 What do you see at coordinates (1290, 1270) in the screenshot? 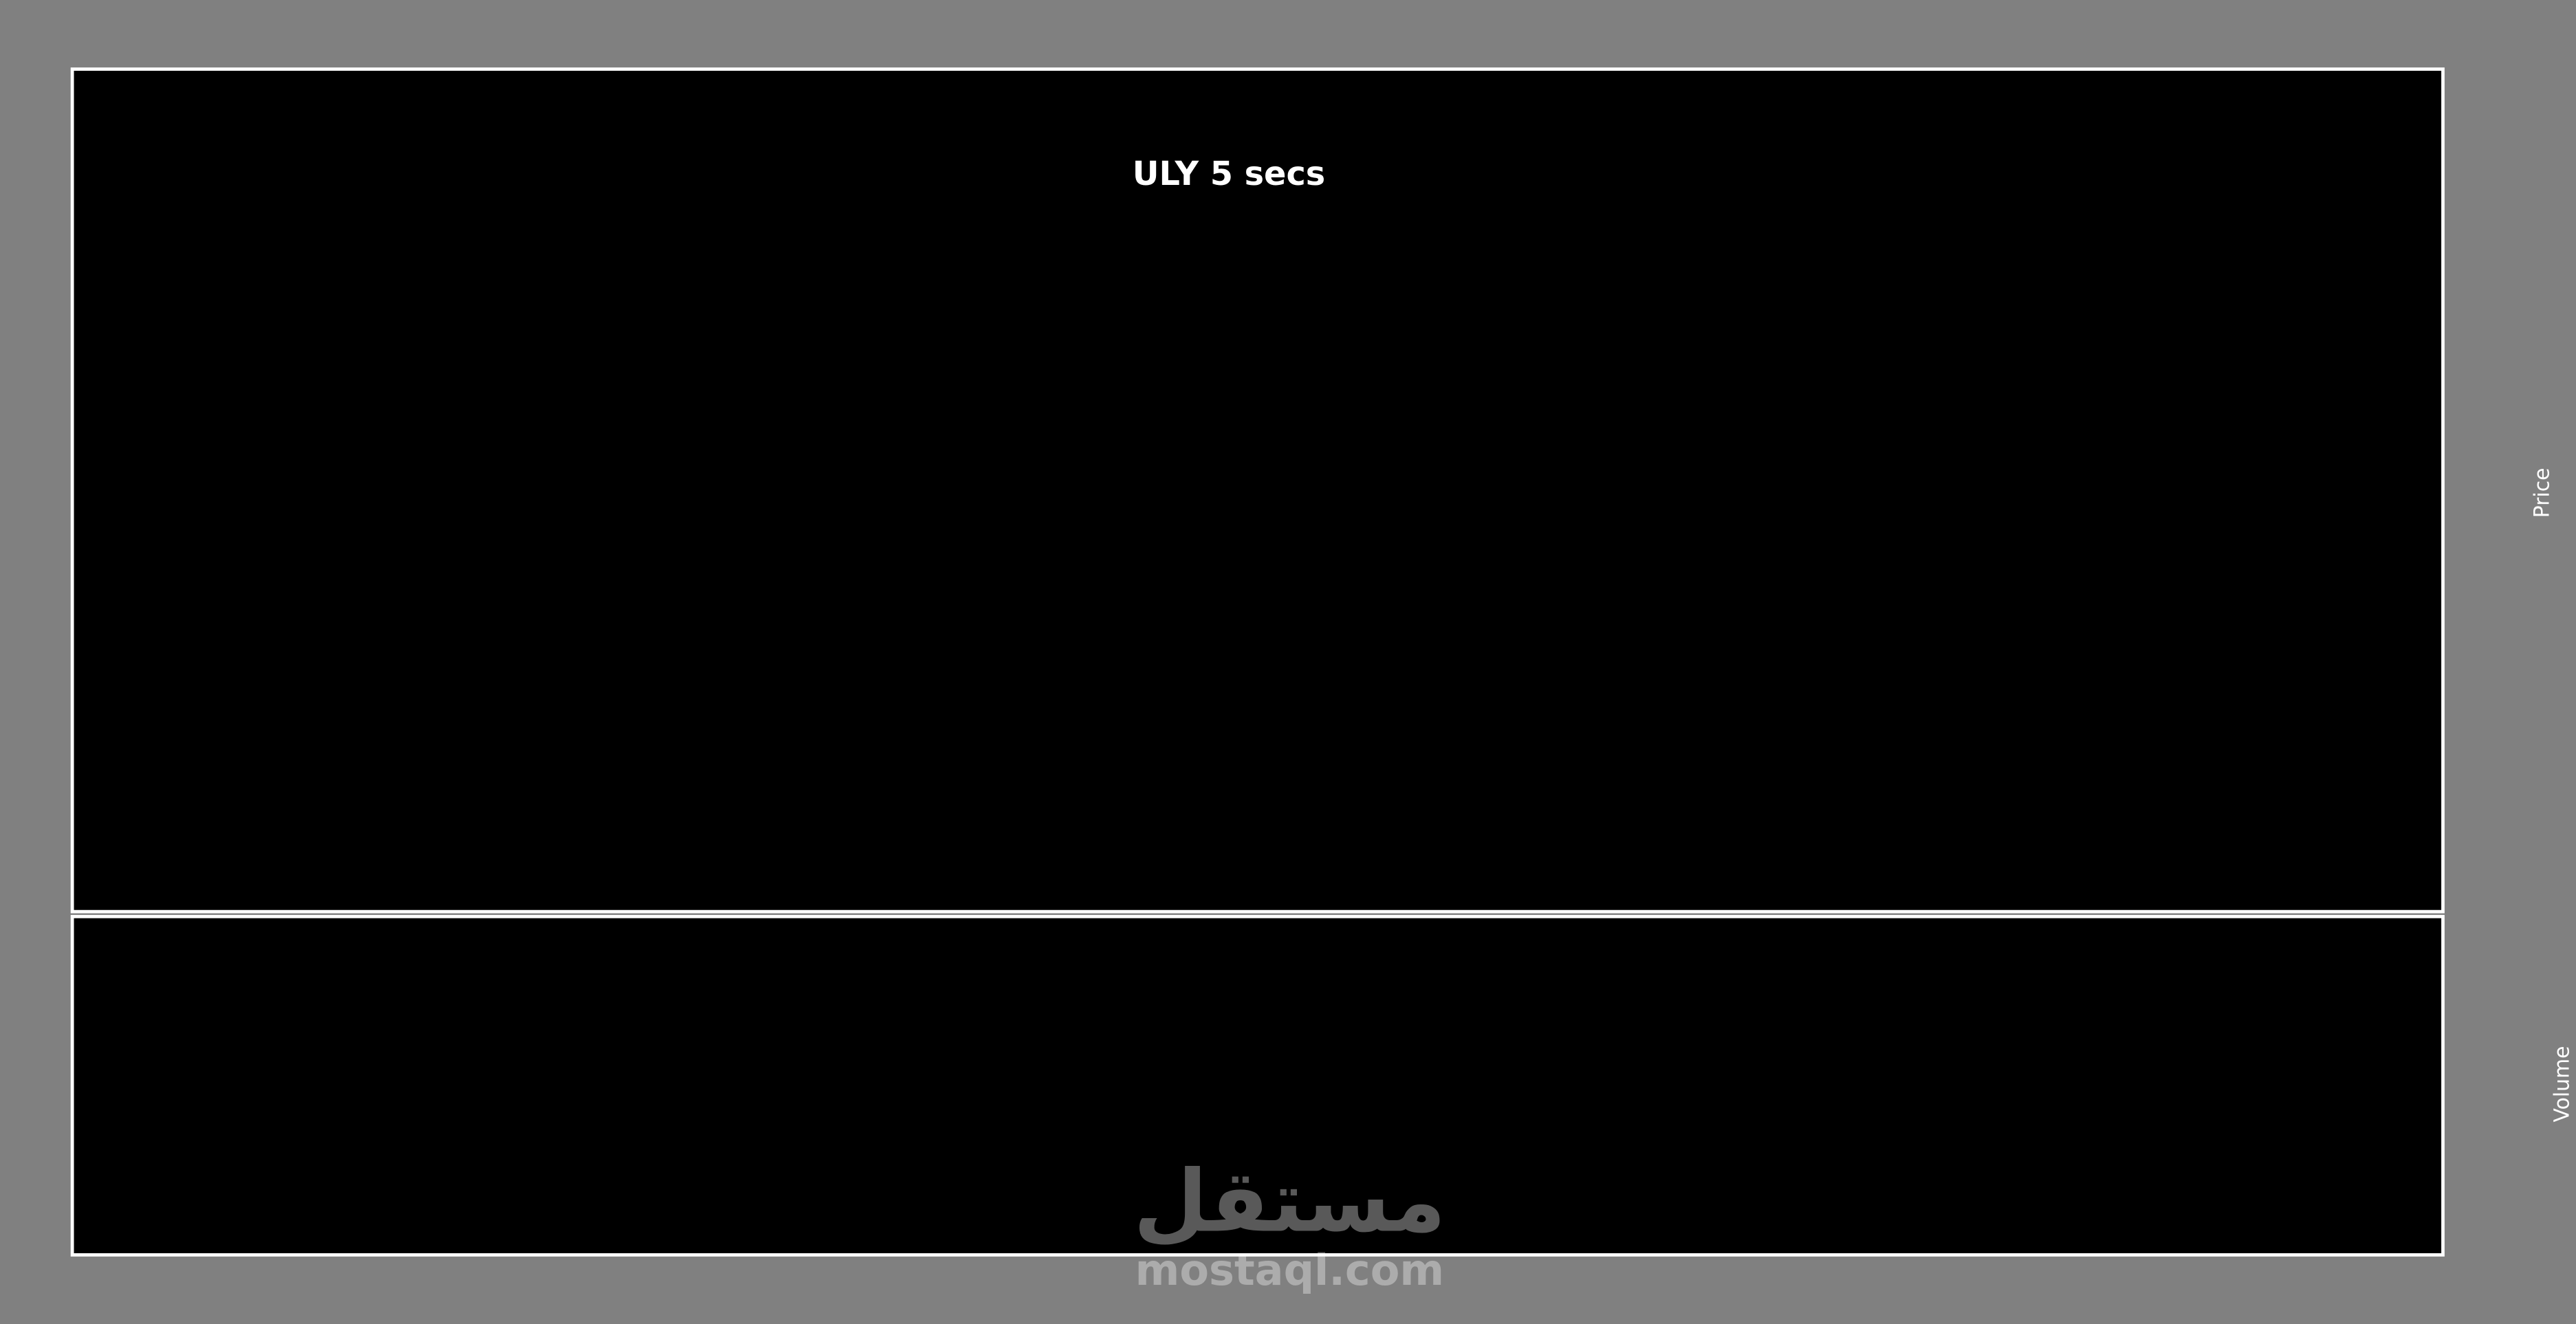
I see `watermark: mostaql.com` at bounding box center [1290, 1270].